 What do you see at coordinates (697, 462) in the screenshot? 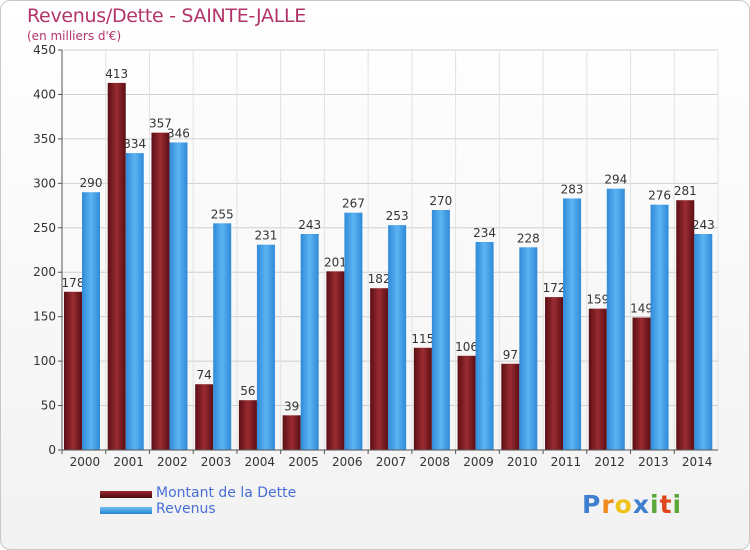
I see `x-tick-label: 2014` at bounding box center [697, 462].